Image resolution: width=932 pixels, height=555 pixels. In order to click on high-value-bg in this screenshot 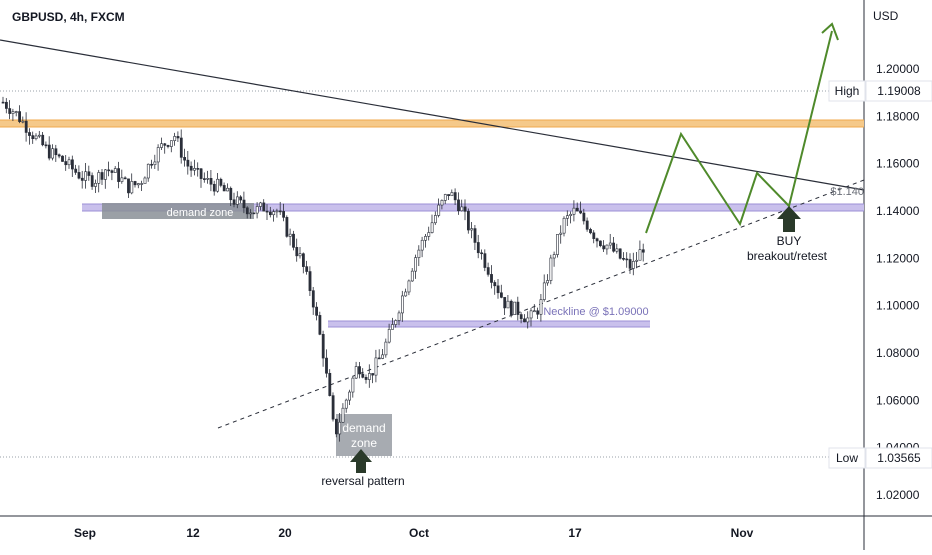, I will do `click(898, 91)`.